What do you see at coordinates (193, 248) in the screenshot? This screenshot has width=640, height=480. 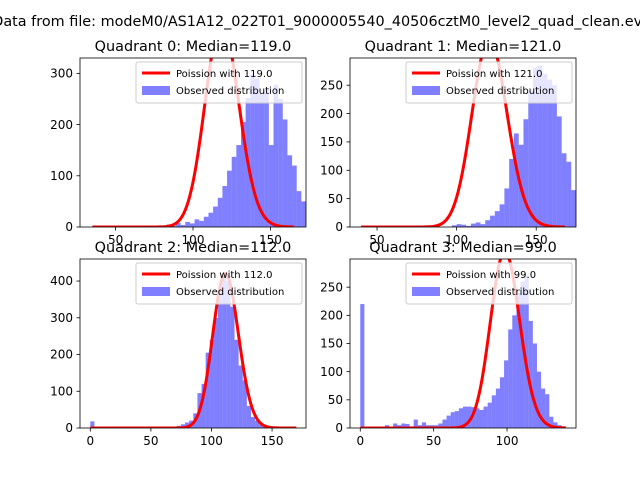 I see `subplot-title: Quadrant 2: Median=112.0` at bounding box center [193, 248].